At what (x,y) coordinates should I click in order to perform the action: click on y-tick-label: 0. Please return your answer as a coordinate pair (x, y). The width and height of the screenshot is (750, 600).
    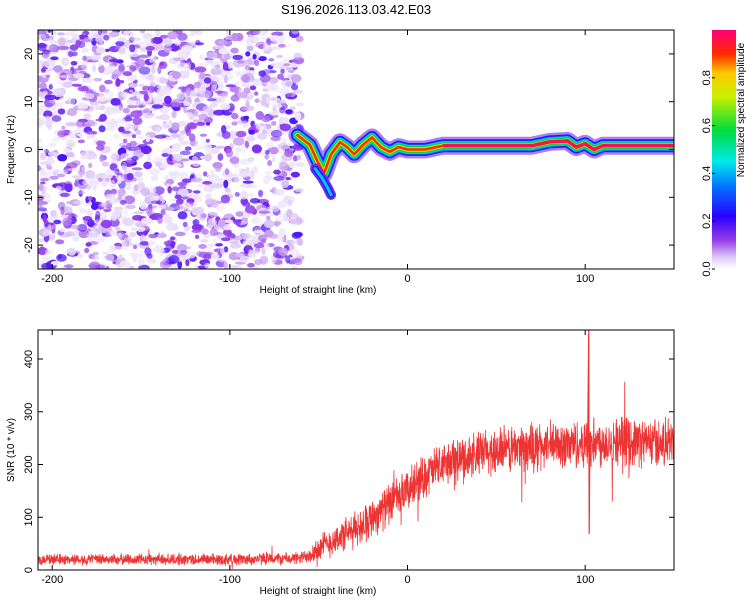
    Looking at the image, I should click on (29, 570).